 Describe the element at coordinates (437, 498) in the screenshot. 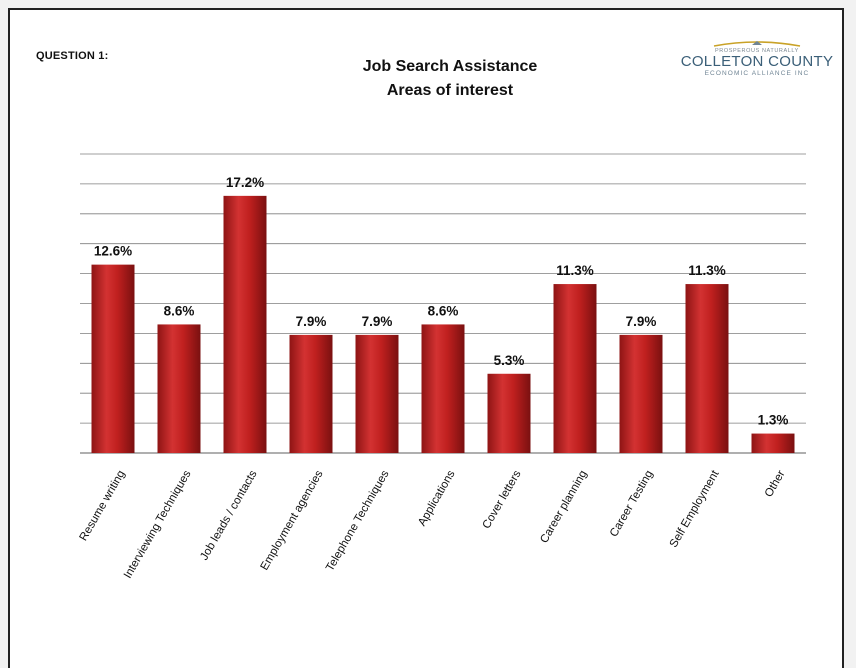

I see `category-label-5: Applications` at that location.